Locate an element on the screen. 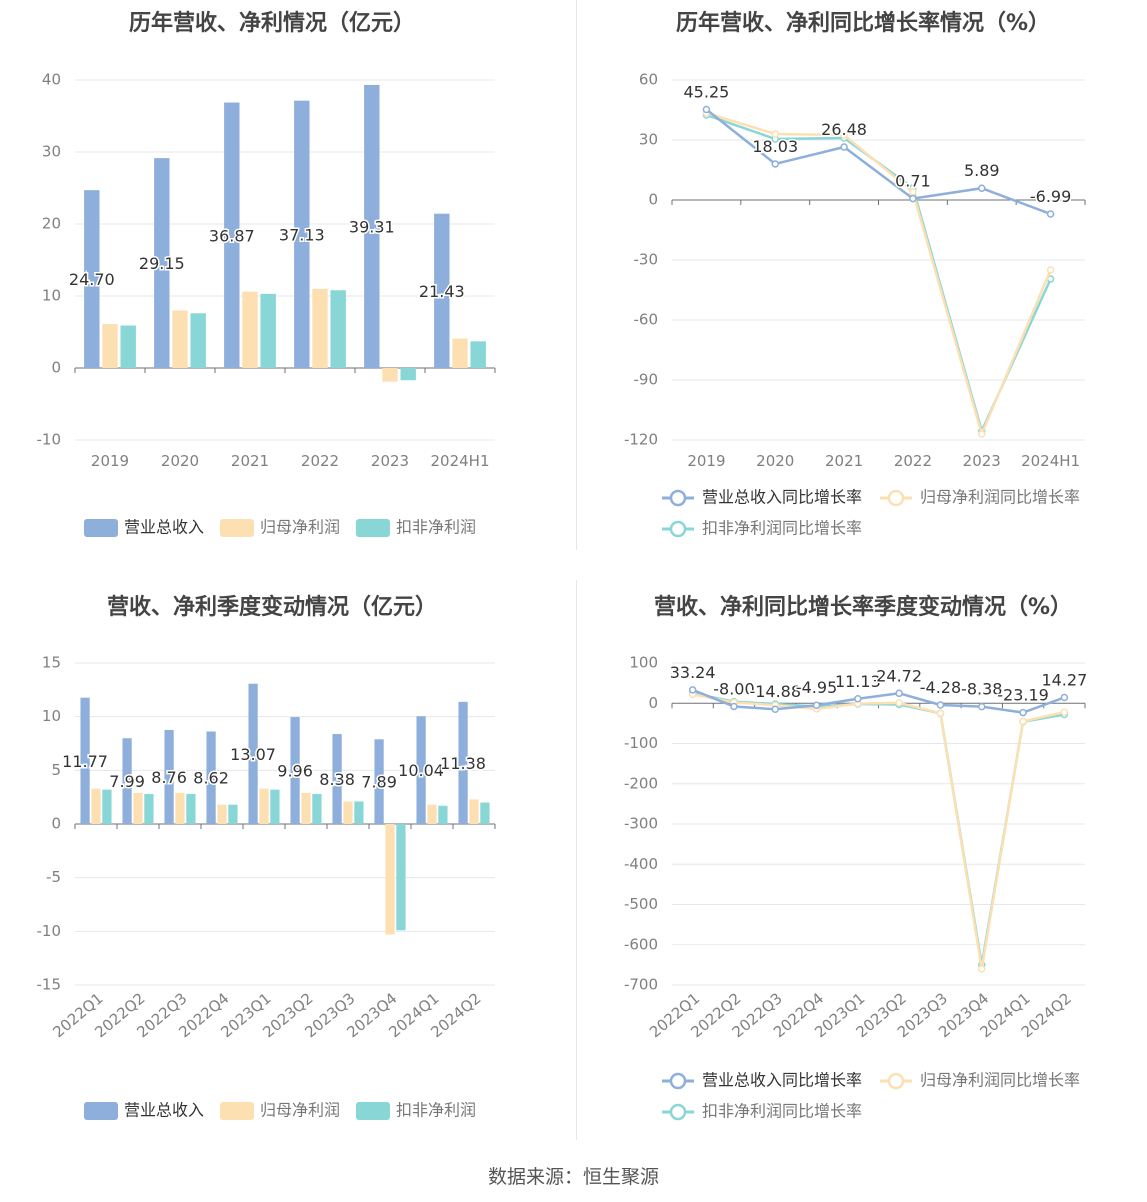  y-tick-label: -300 is located at coordinates (641, 824).